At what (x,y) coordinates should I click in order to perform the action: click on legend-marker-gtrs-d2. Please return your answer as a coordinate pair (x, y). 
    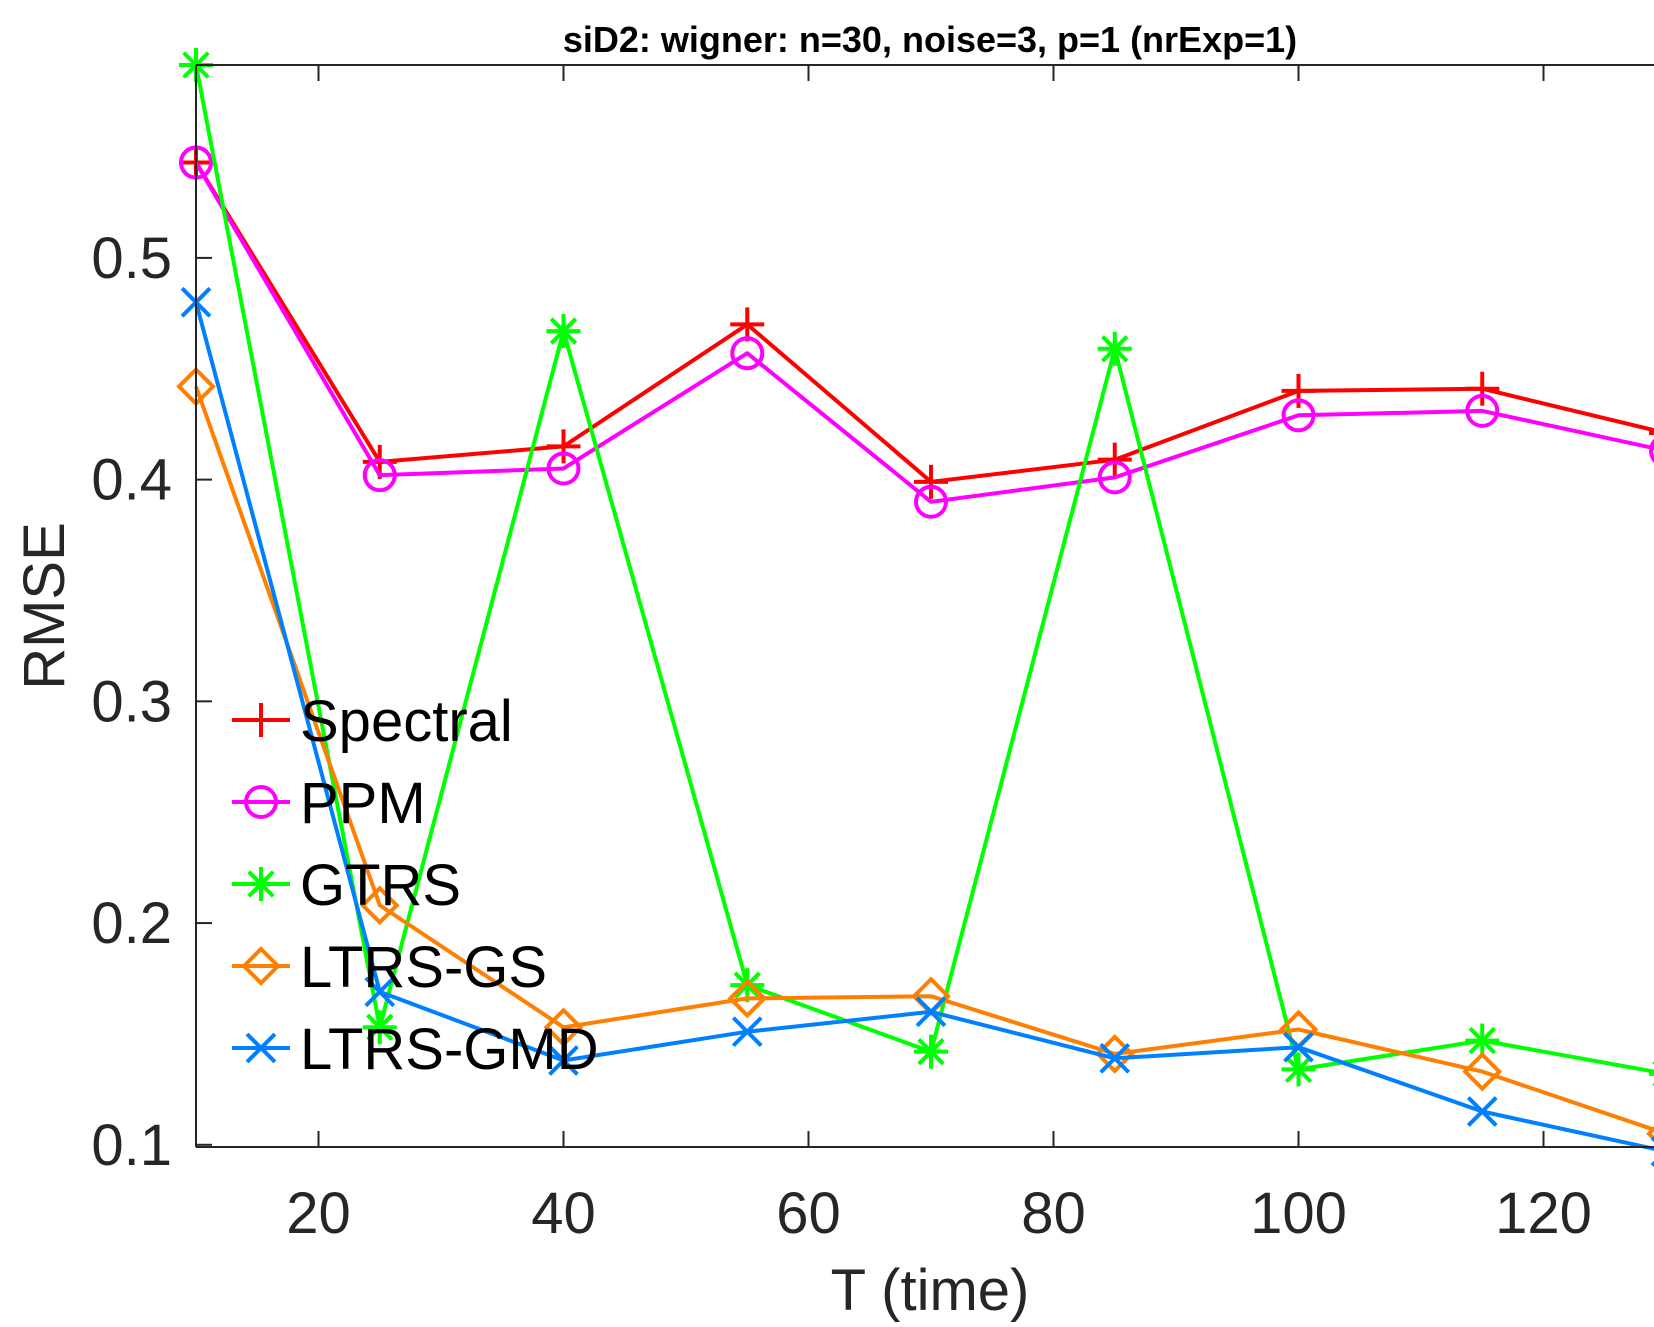
    Looking at the image, I should click on (261, 884).